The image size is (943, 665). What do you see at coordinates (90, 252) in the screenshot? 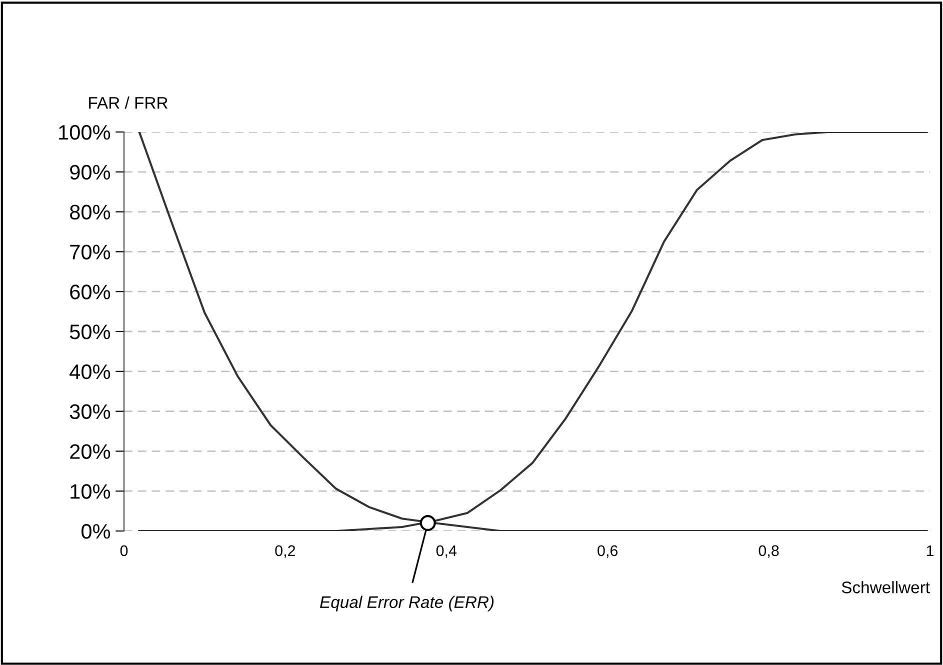
I see `y-tick-label: 70%` at bounding box center [90, 252].